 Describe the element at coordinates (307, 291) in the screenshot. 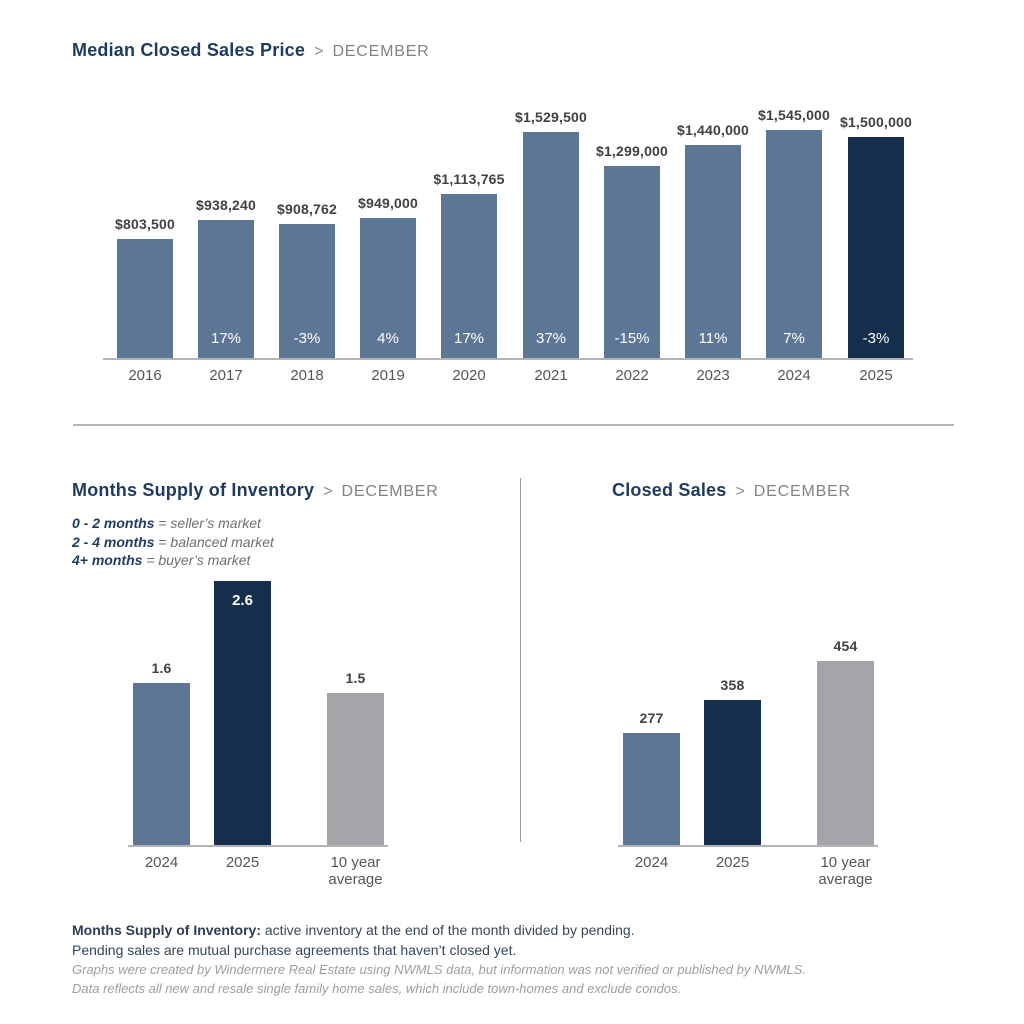

I see `bar-2018` at that location.